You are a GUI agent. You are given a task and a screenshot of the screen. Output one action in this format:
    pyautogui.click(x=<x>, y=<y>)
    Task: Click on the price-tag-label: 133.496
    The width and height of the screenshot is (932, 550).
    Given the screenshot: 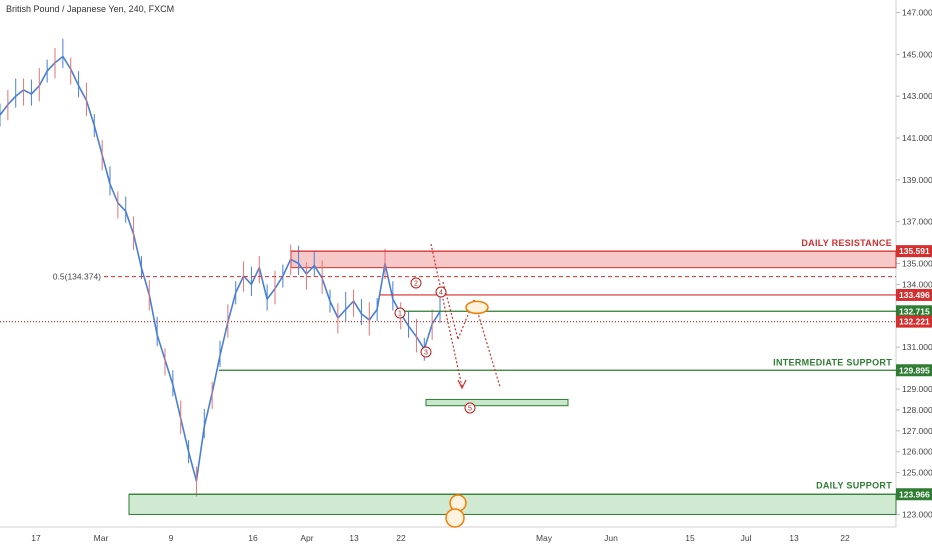 What is the action you would take?
    pyautogui.click(x=914, y=295)
    